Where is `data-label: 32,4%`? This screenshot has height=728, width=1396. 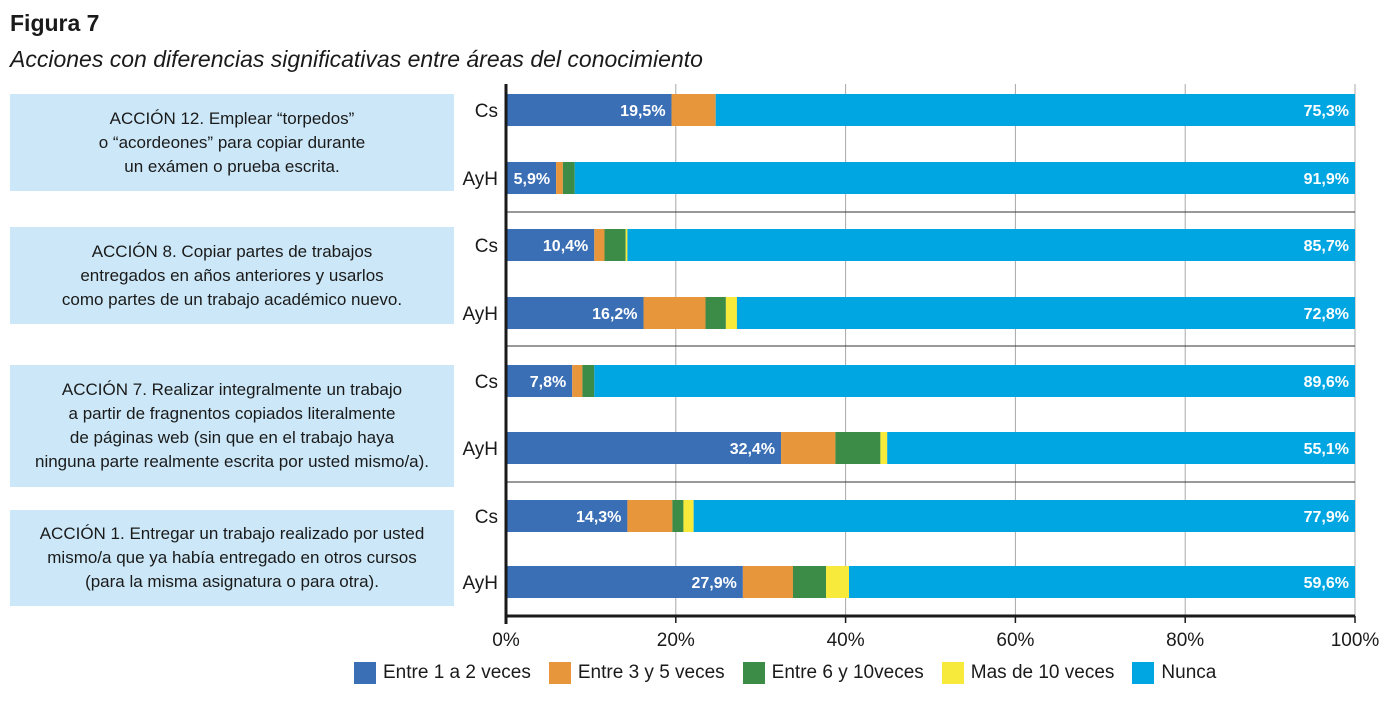
data-label: 32,4% is located at coordinates (752, 449).